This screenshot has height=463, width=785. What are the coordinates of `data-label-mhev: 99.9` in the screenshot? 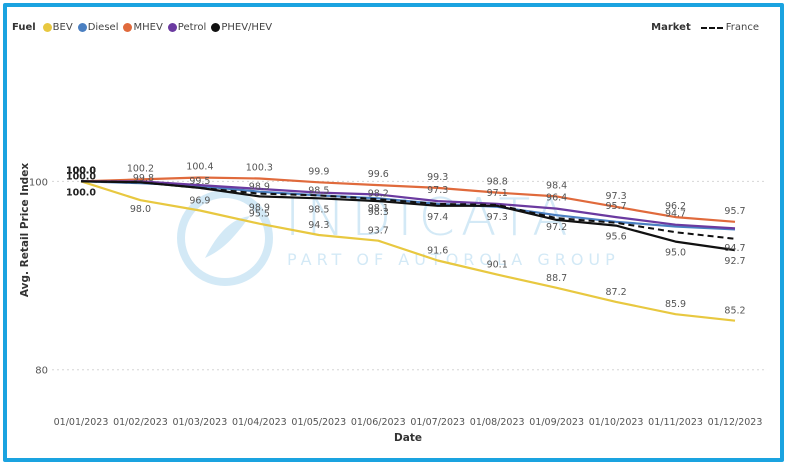 It's located at (318, 171).